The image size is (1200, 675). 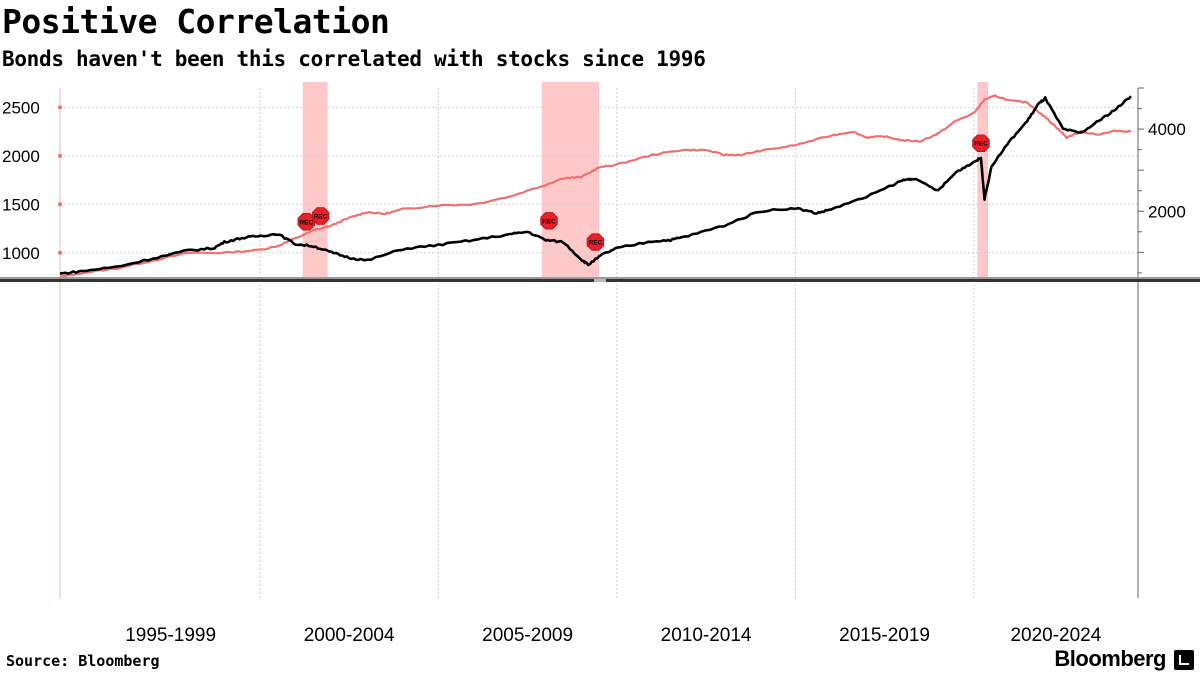 What do you see at coordinates (21, 253) in the screenshot?
I see `left-tick-label: 1000` at bounding box center [21, 253].